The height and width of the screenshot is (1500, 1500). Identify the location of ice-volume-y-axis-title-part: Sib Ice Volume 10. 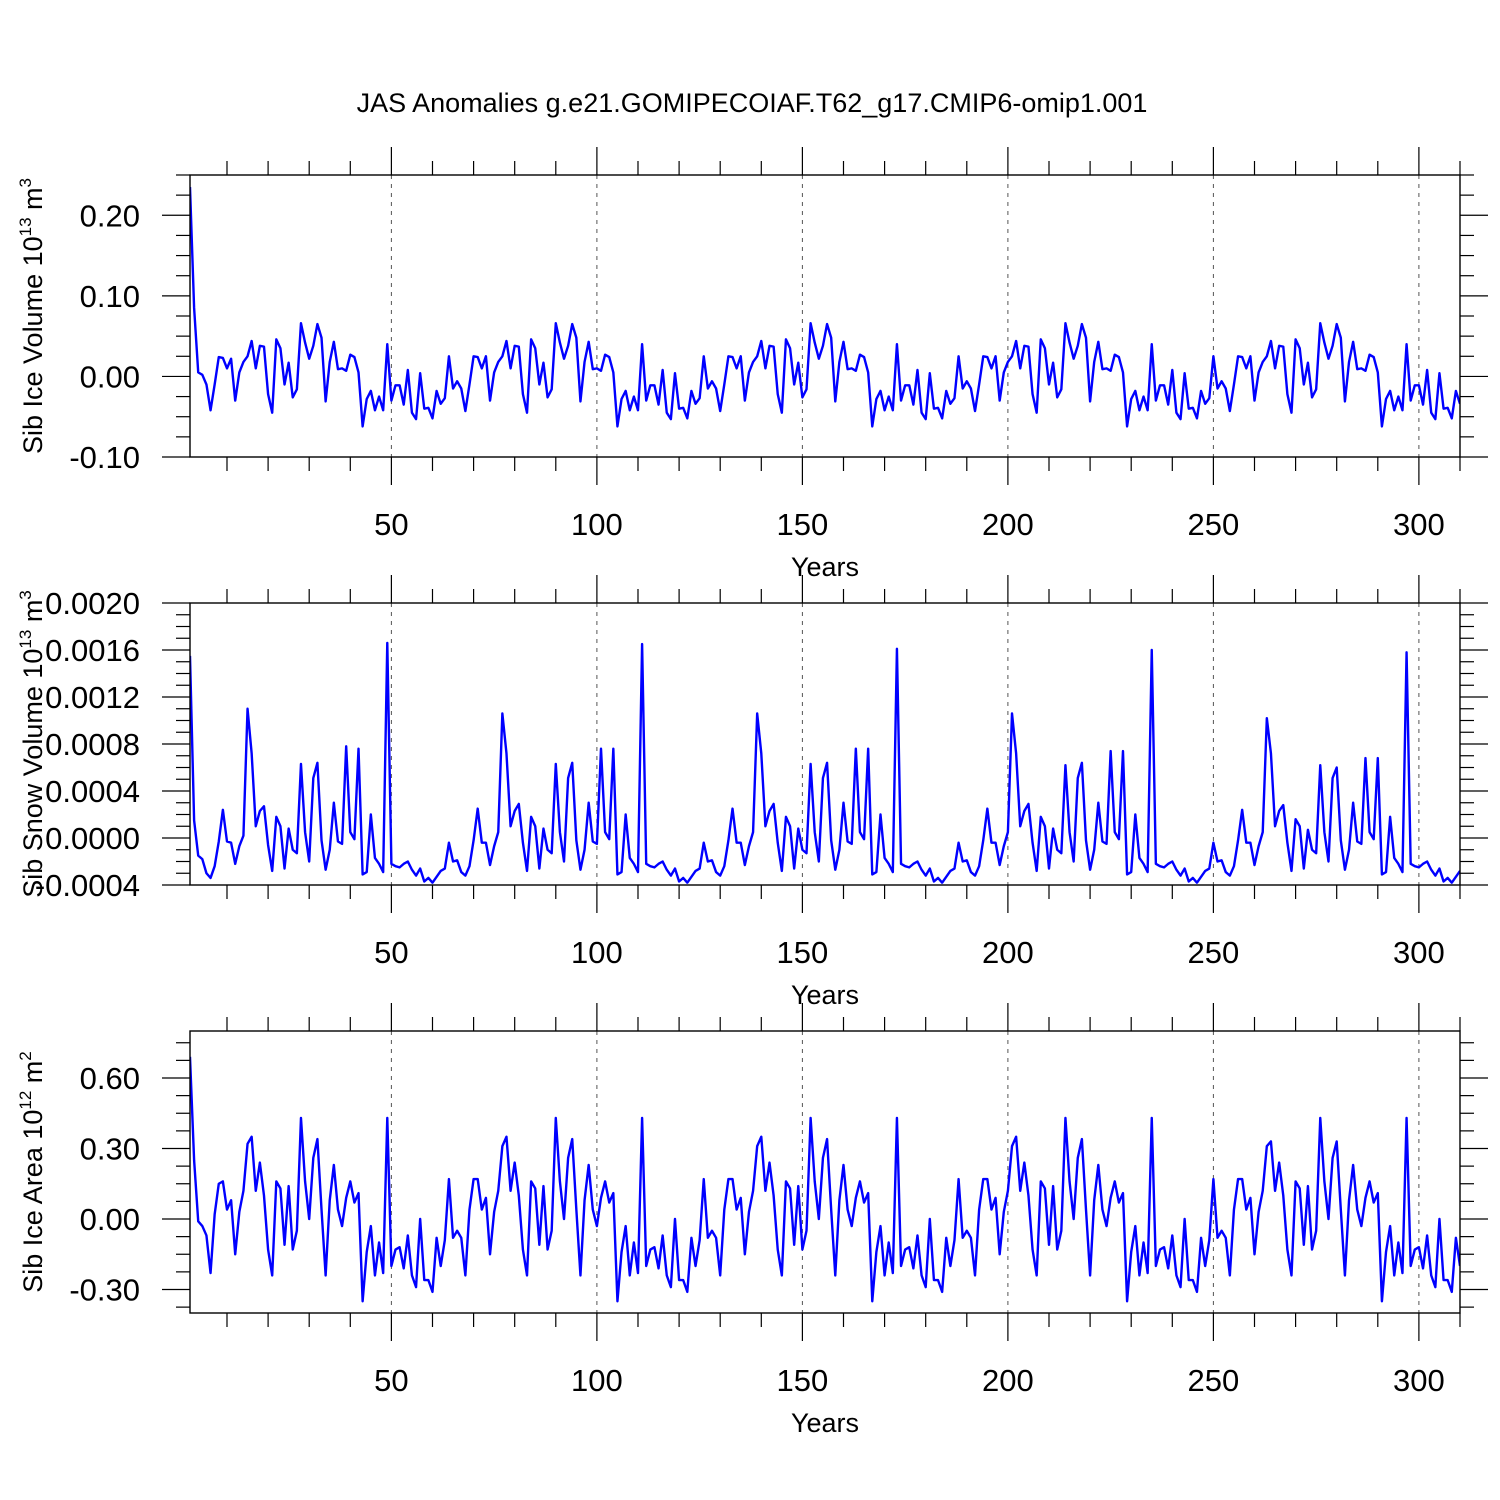
(33, 345).